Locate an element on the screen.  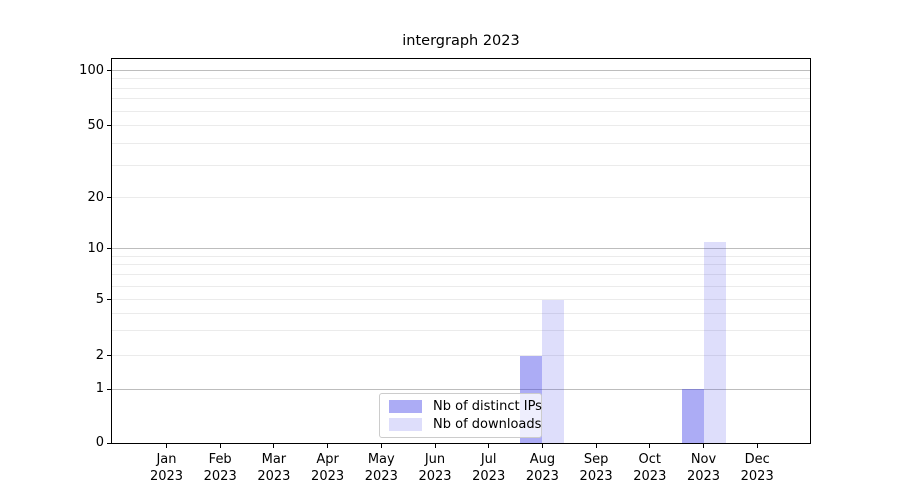
x-tick-month: Jul is located at coordinates (488, 459).